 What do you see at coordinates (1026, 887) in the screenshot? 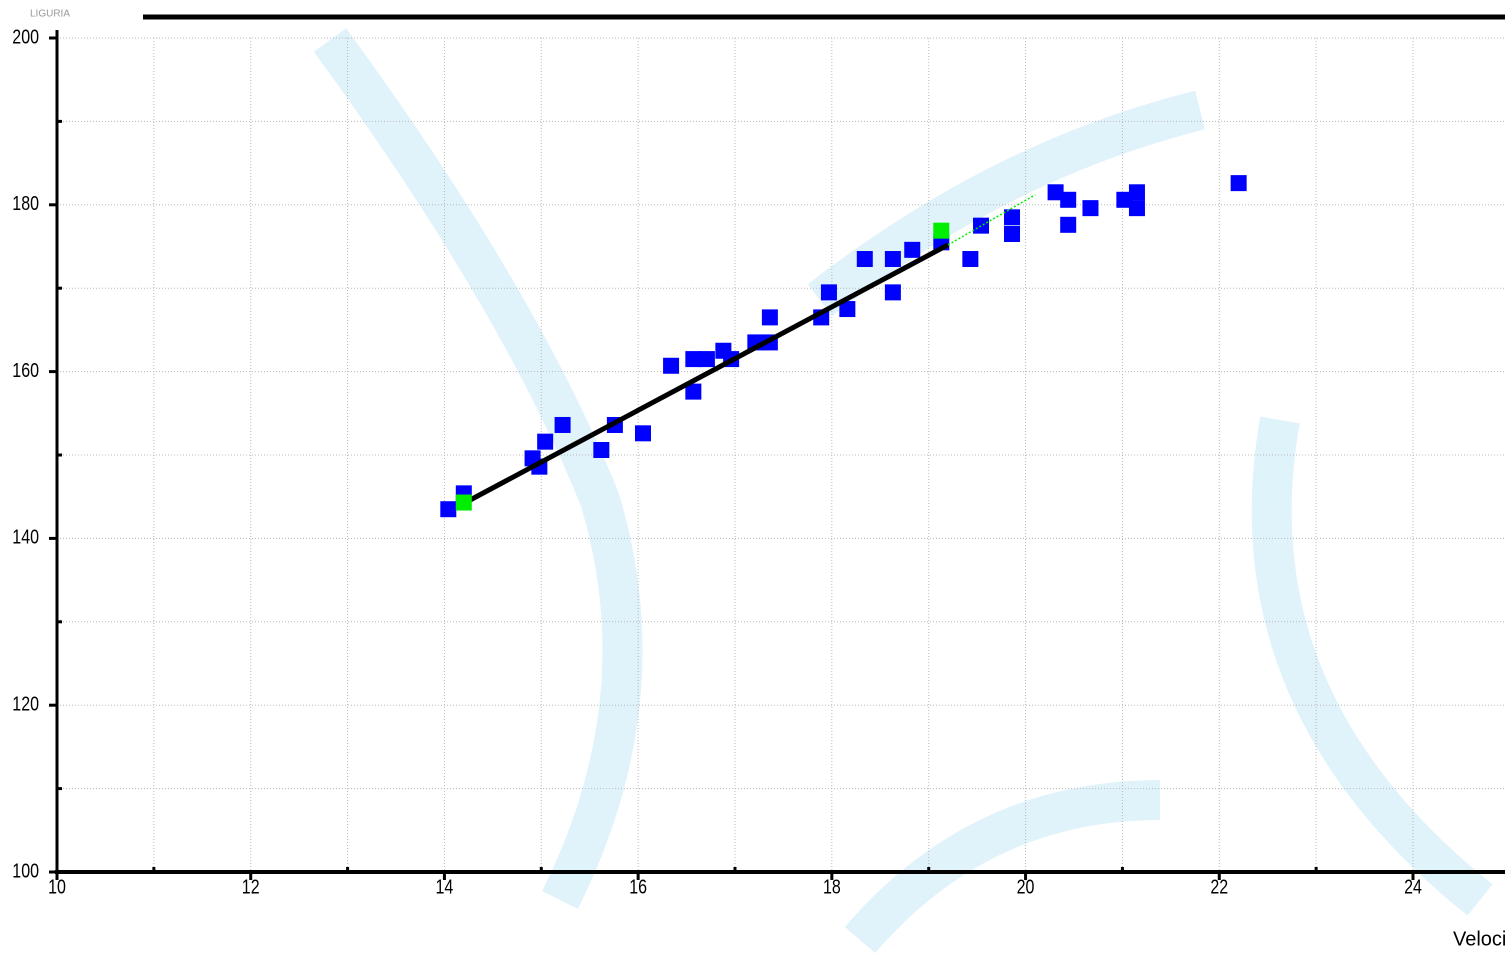
I see `x-tick-label: 20` at bounding box center [1026, 887].